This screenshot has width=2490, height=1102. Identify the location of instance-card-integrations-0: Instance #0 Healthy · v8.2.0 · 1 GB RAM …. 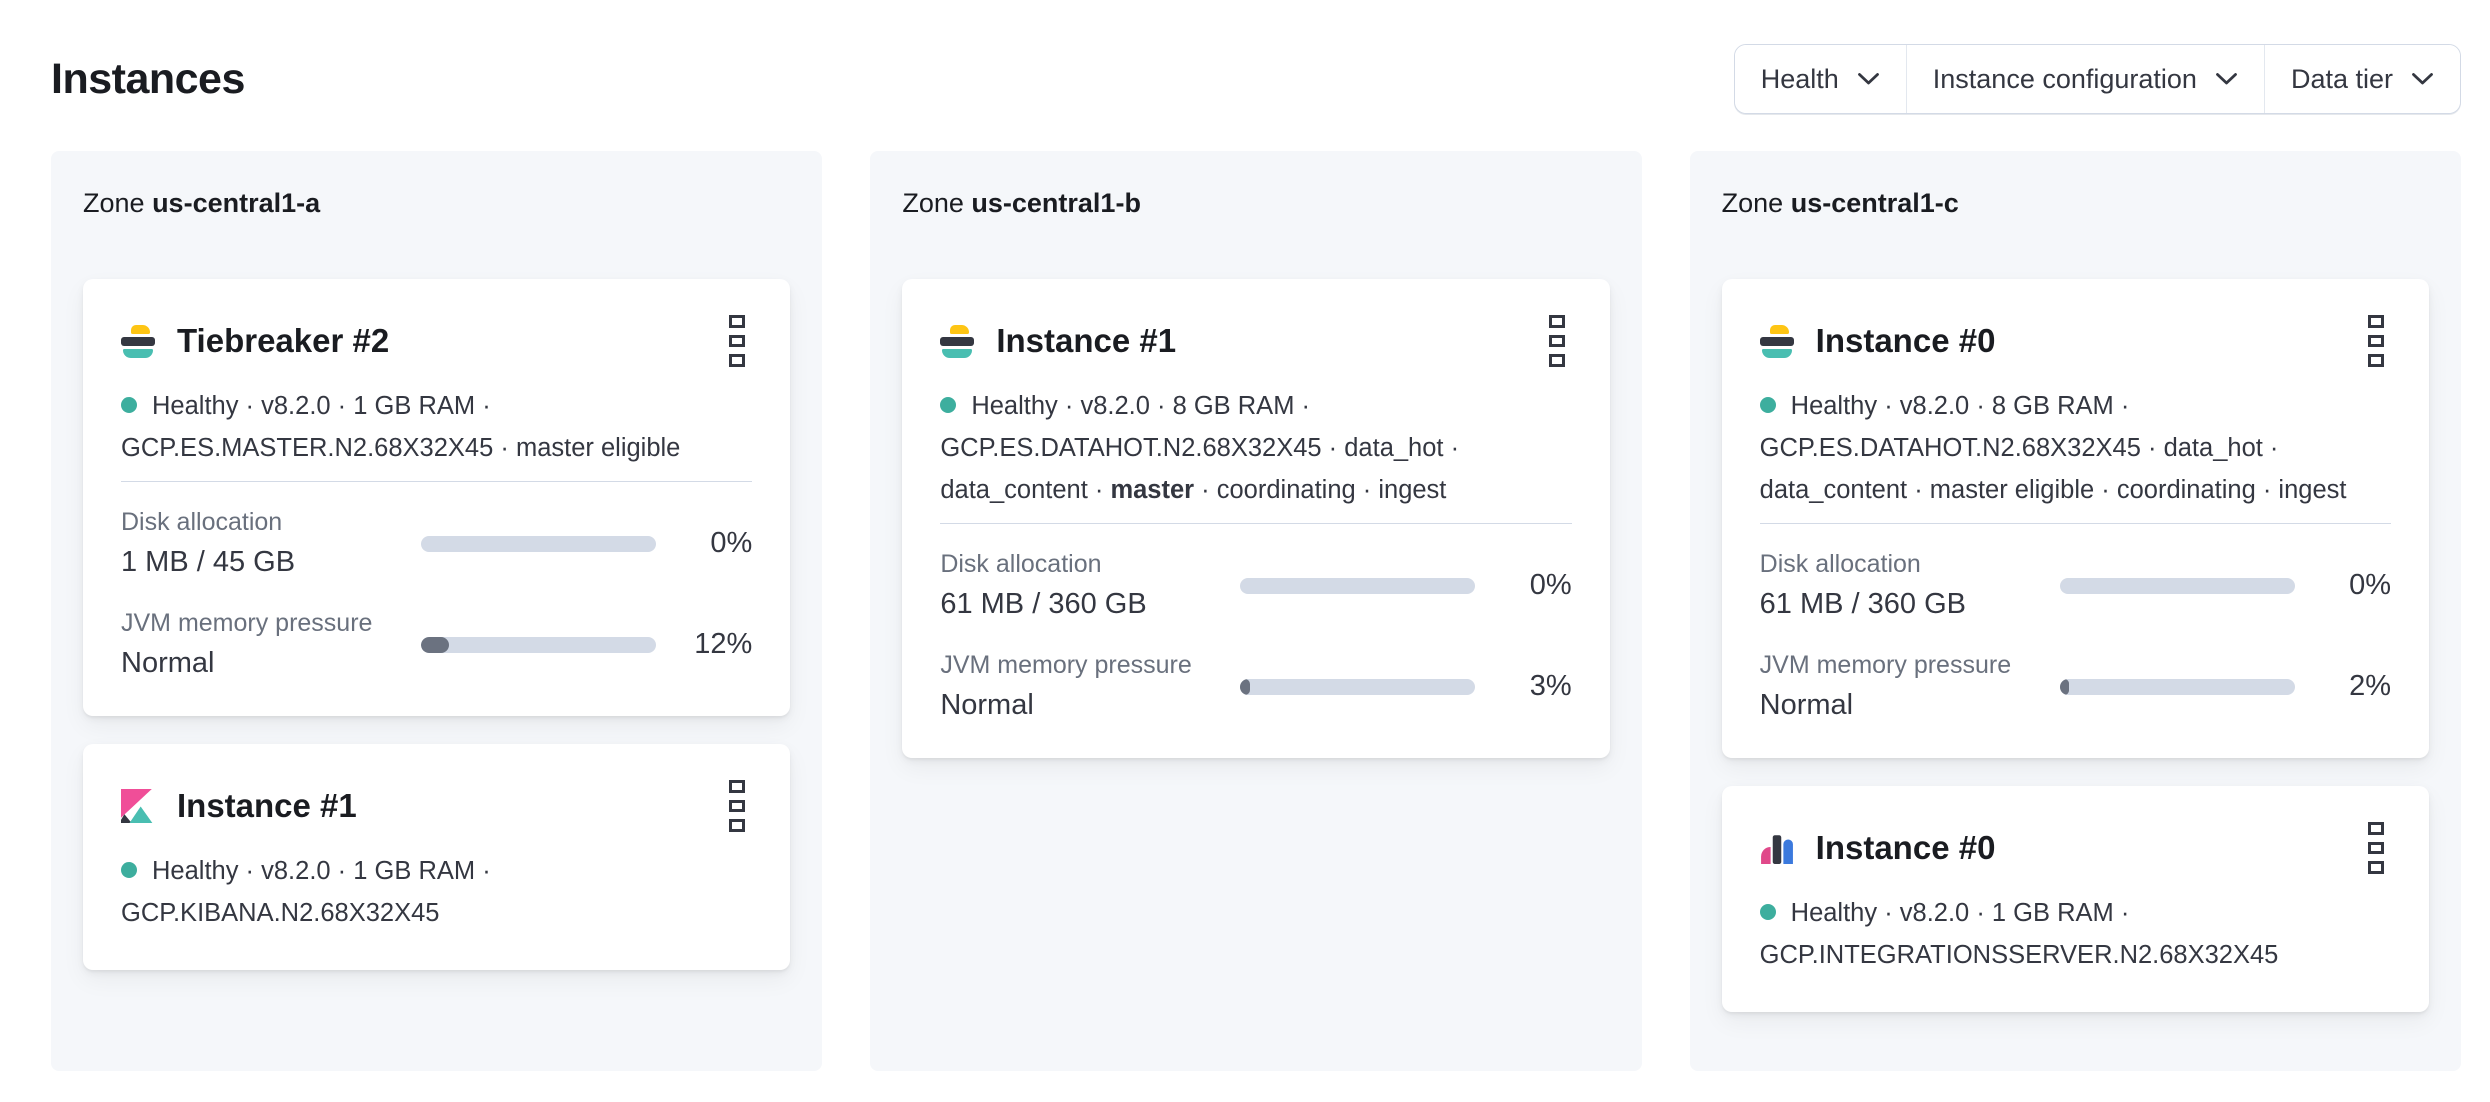
(2075, 899).